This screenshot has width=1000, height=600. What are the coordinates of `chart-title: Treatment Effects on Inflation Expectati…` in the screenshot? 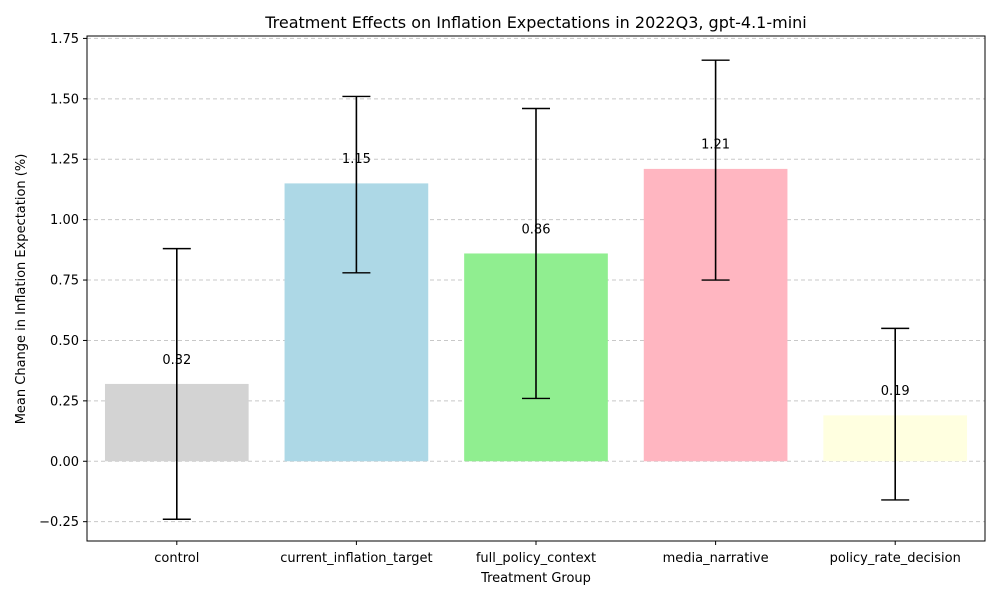 It's located at (535, 22).